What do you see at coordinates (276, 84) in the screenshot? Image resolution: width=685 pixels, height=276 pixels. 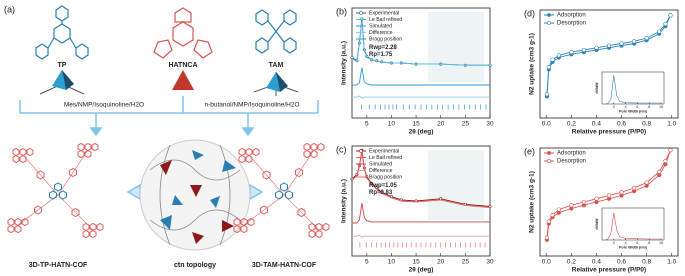 I see `tetrahedron-icon` at bounding box center [276, 84].